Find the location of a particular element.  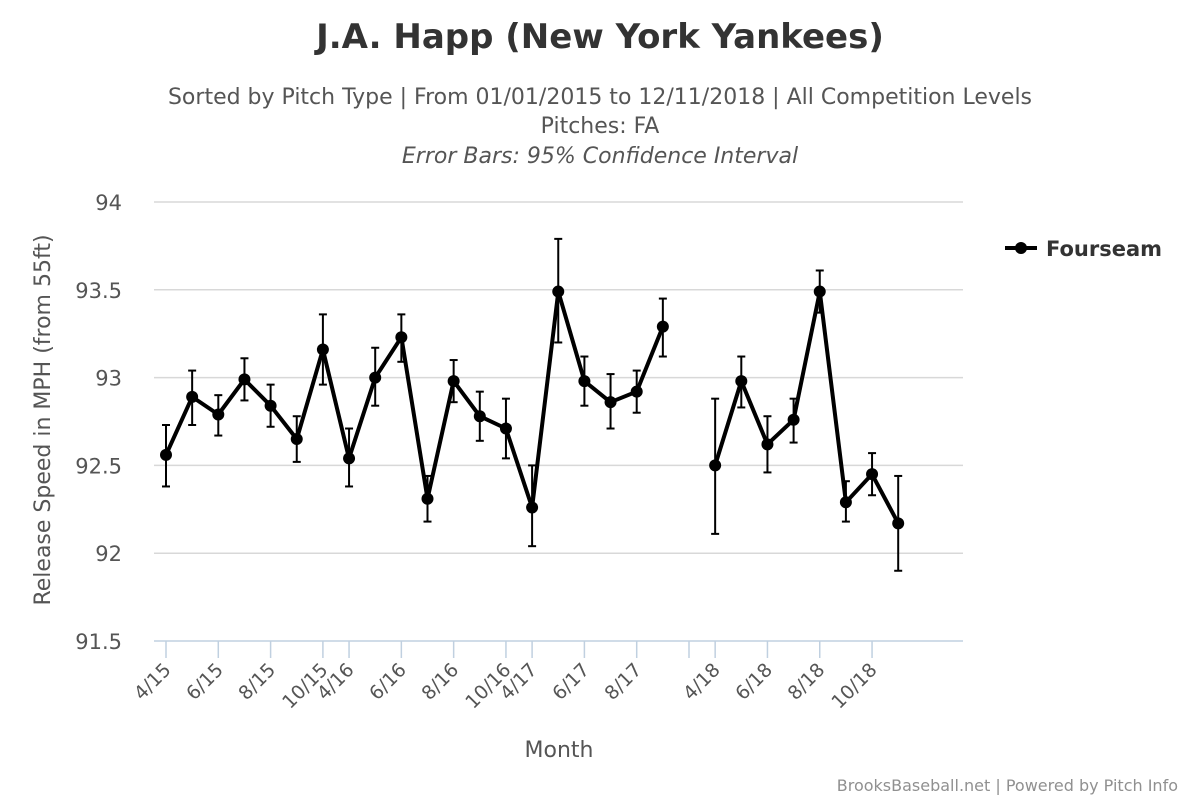

x-tick-label: 6/18 is located at coordinates (754, 682).